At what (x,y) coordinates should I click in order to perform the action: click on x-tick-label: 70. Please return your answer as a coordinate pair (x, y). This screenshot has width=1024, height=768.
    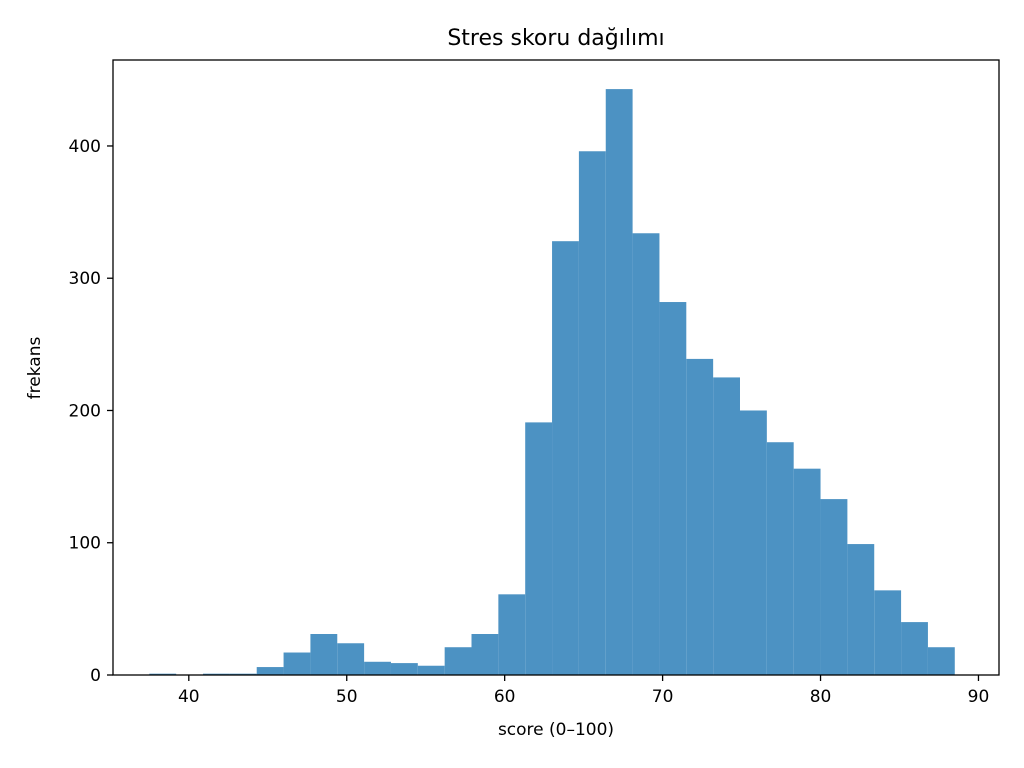
    Looking at the image, I should click on (663, 697).